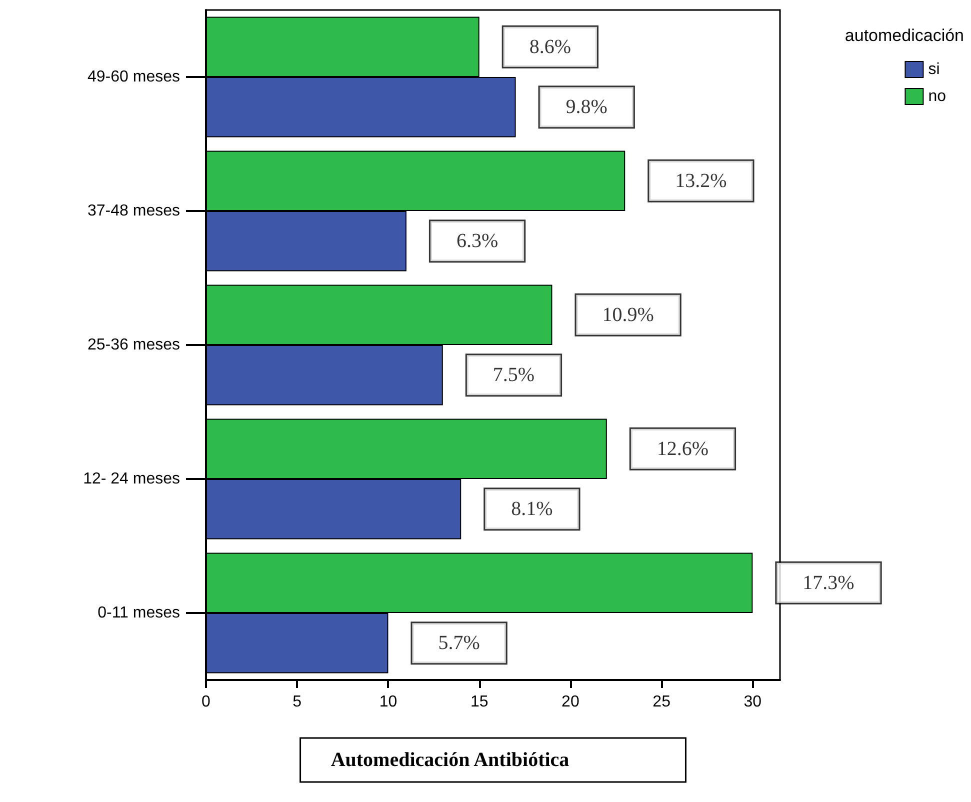  Describe the element at coordinates (682, 449) in the screenshot. I see `annotation: 12.6%` at that location.